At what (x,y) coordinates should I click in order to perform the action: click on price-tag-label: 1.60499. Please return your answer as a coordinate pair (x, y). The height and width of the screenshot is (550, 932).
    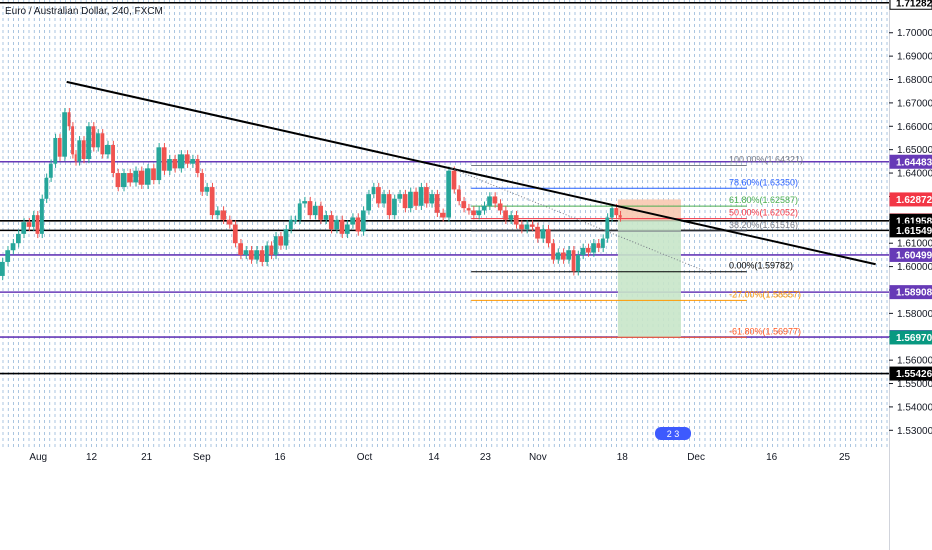
    Looking at the image, I should click on (914, 255).